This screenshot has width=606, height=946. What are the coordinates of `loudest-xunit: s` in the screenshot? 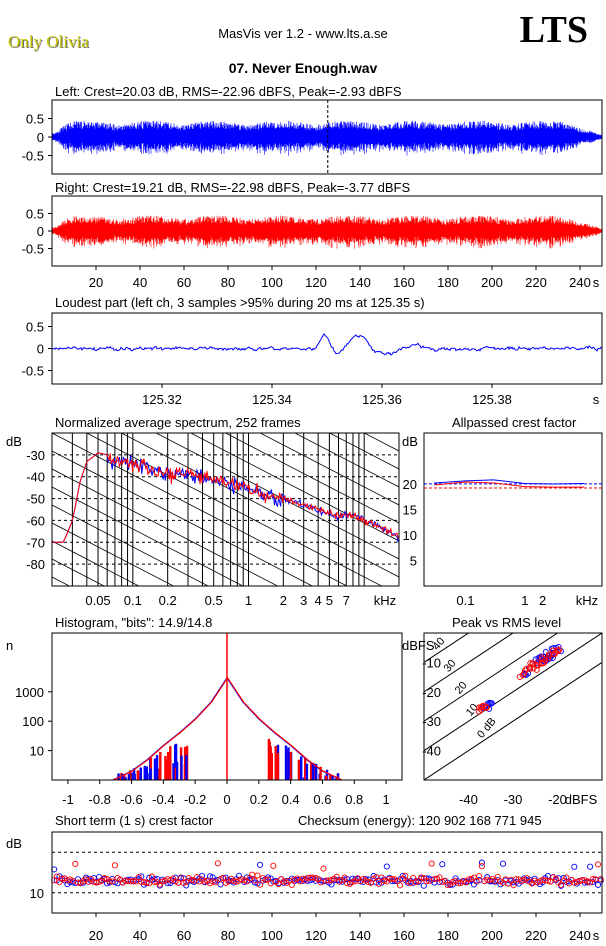 It's located at (596, 399).